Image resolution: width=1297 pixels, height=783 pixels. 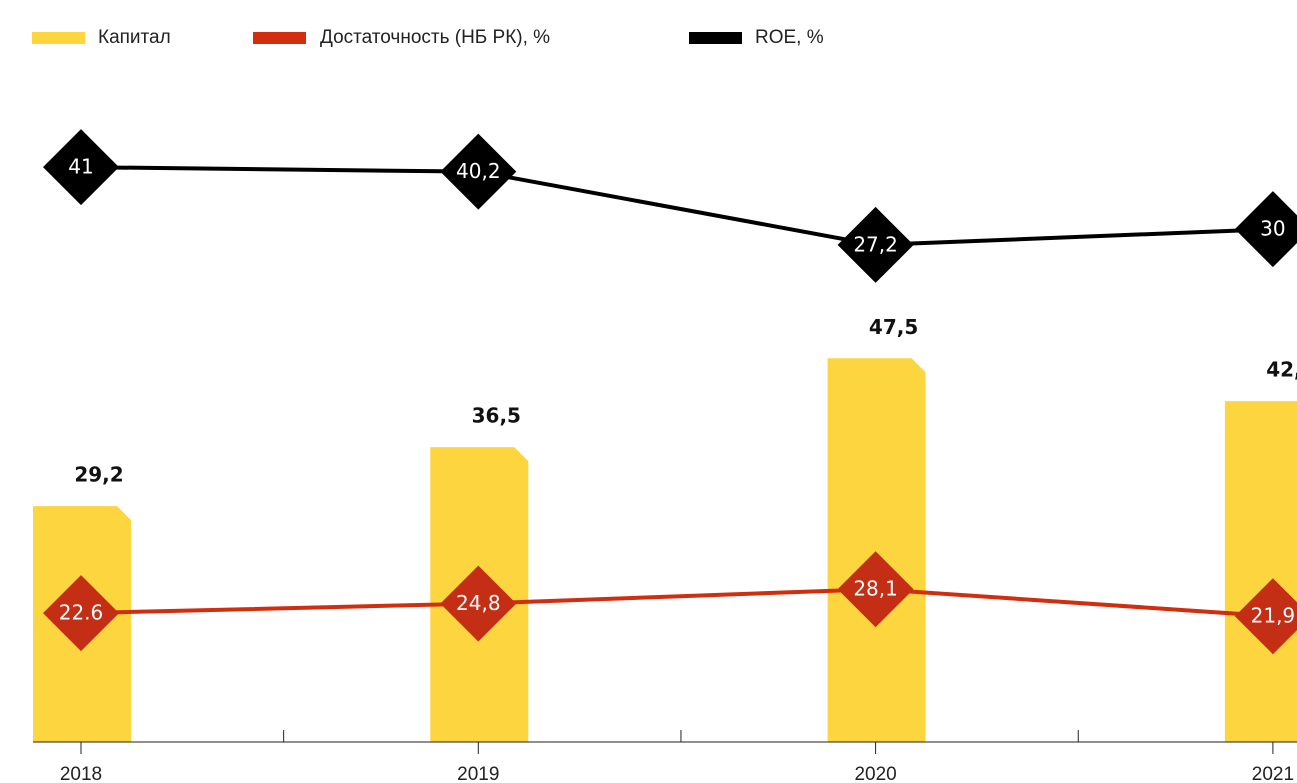 What do you see at coordinates (893, 327) in the screenshot?
I see `bar-value-label: 47,5` at bounding box center [893, 327].